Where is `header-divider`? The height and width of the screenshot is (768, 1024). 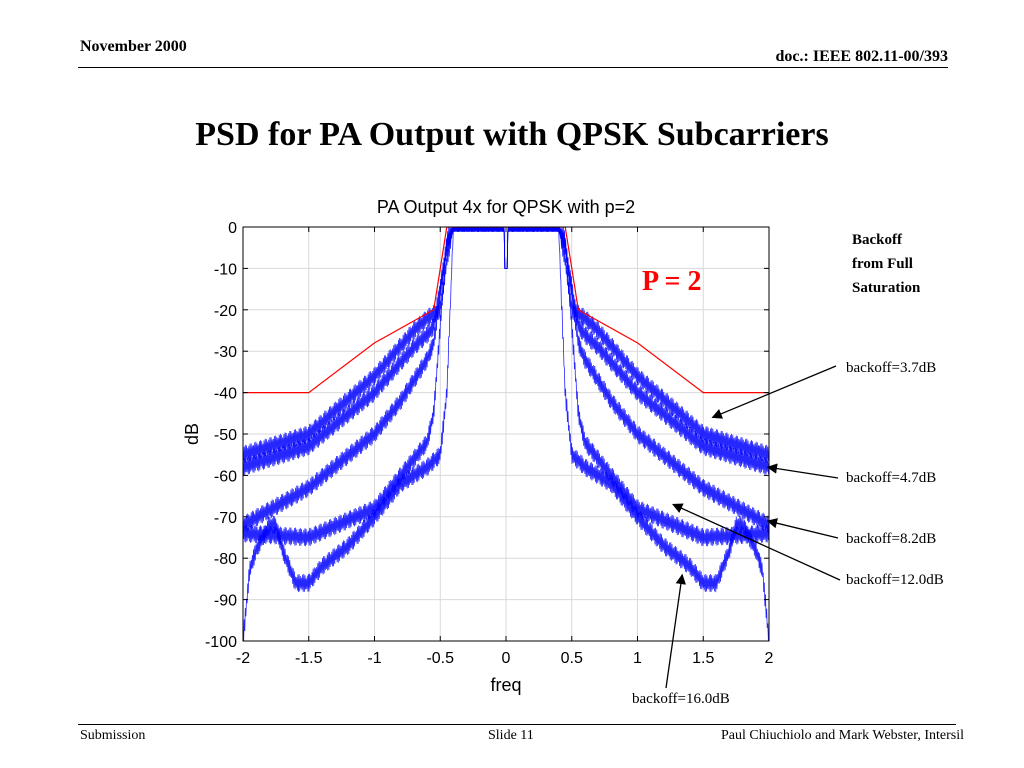
header-divider is located at coordinates (513, 67).